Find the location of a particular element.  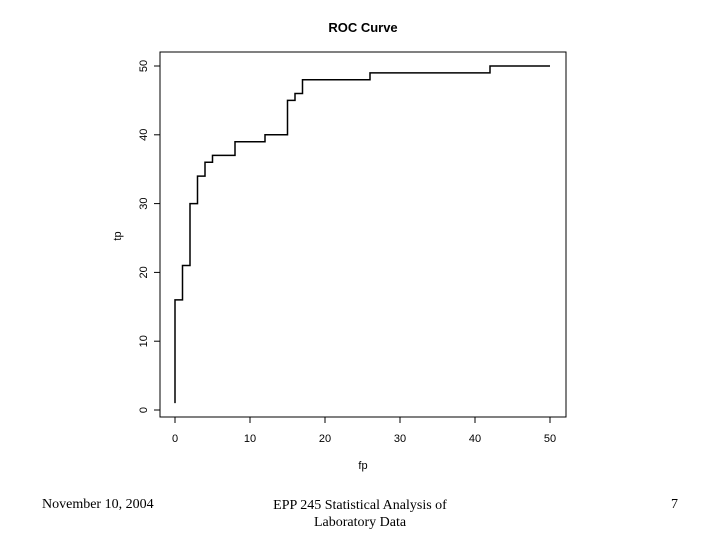

footer-course-line-2: Laboratory Data is located at coordinates (360, 522).